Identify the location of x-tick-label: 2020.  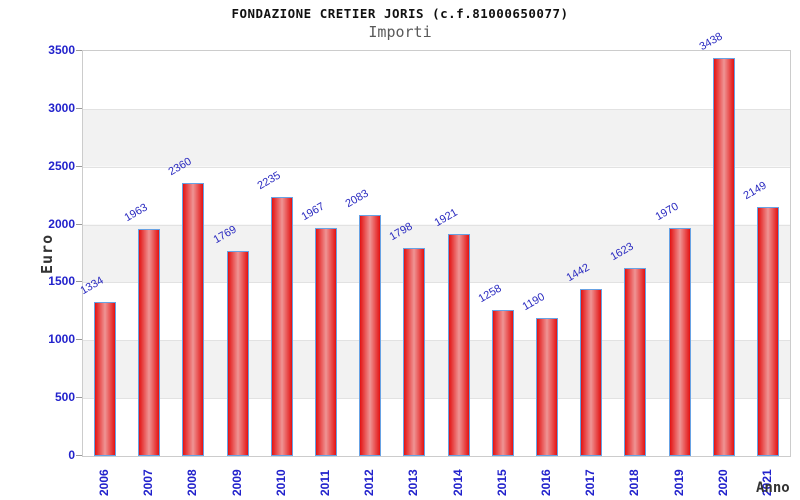
(722, 482).